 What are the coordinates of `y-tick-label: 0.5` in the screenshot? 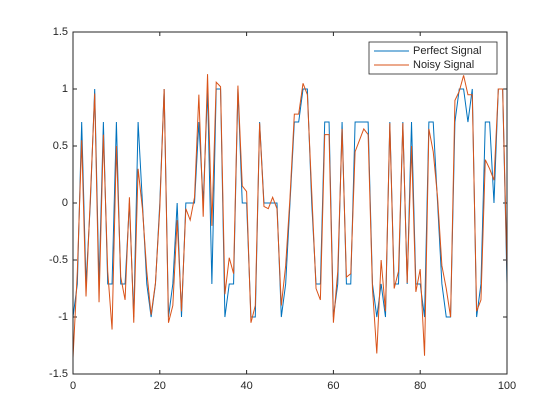 It's located at (60, 146).